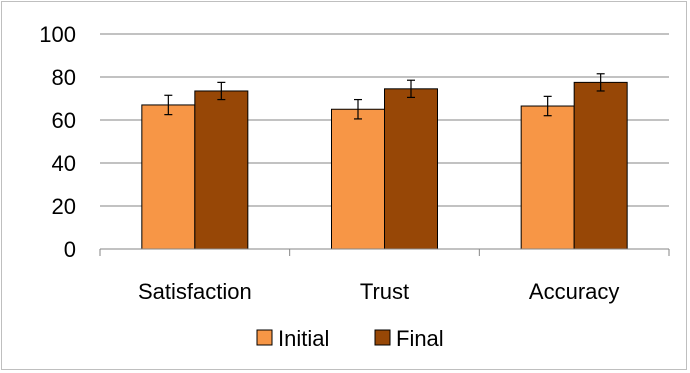 Image resolution: width=690 pixels, height=373 pixels. What do you see at coordinates (547, 177) in the screenshot?
I see `bar-initial-accuracy` at bounding box center [547, 177].